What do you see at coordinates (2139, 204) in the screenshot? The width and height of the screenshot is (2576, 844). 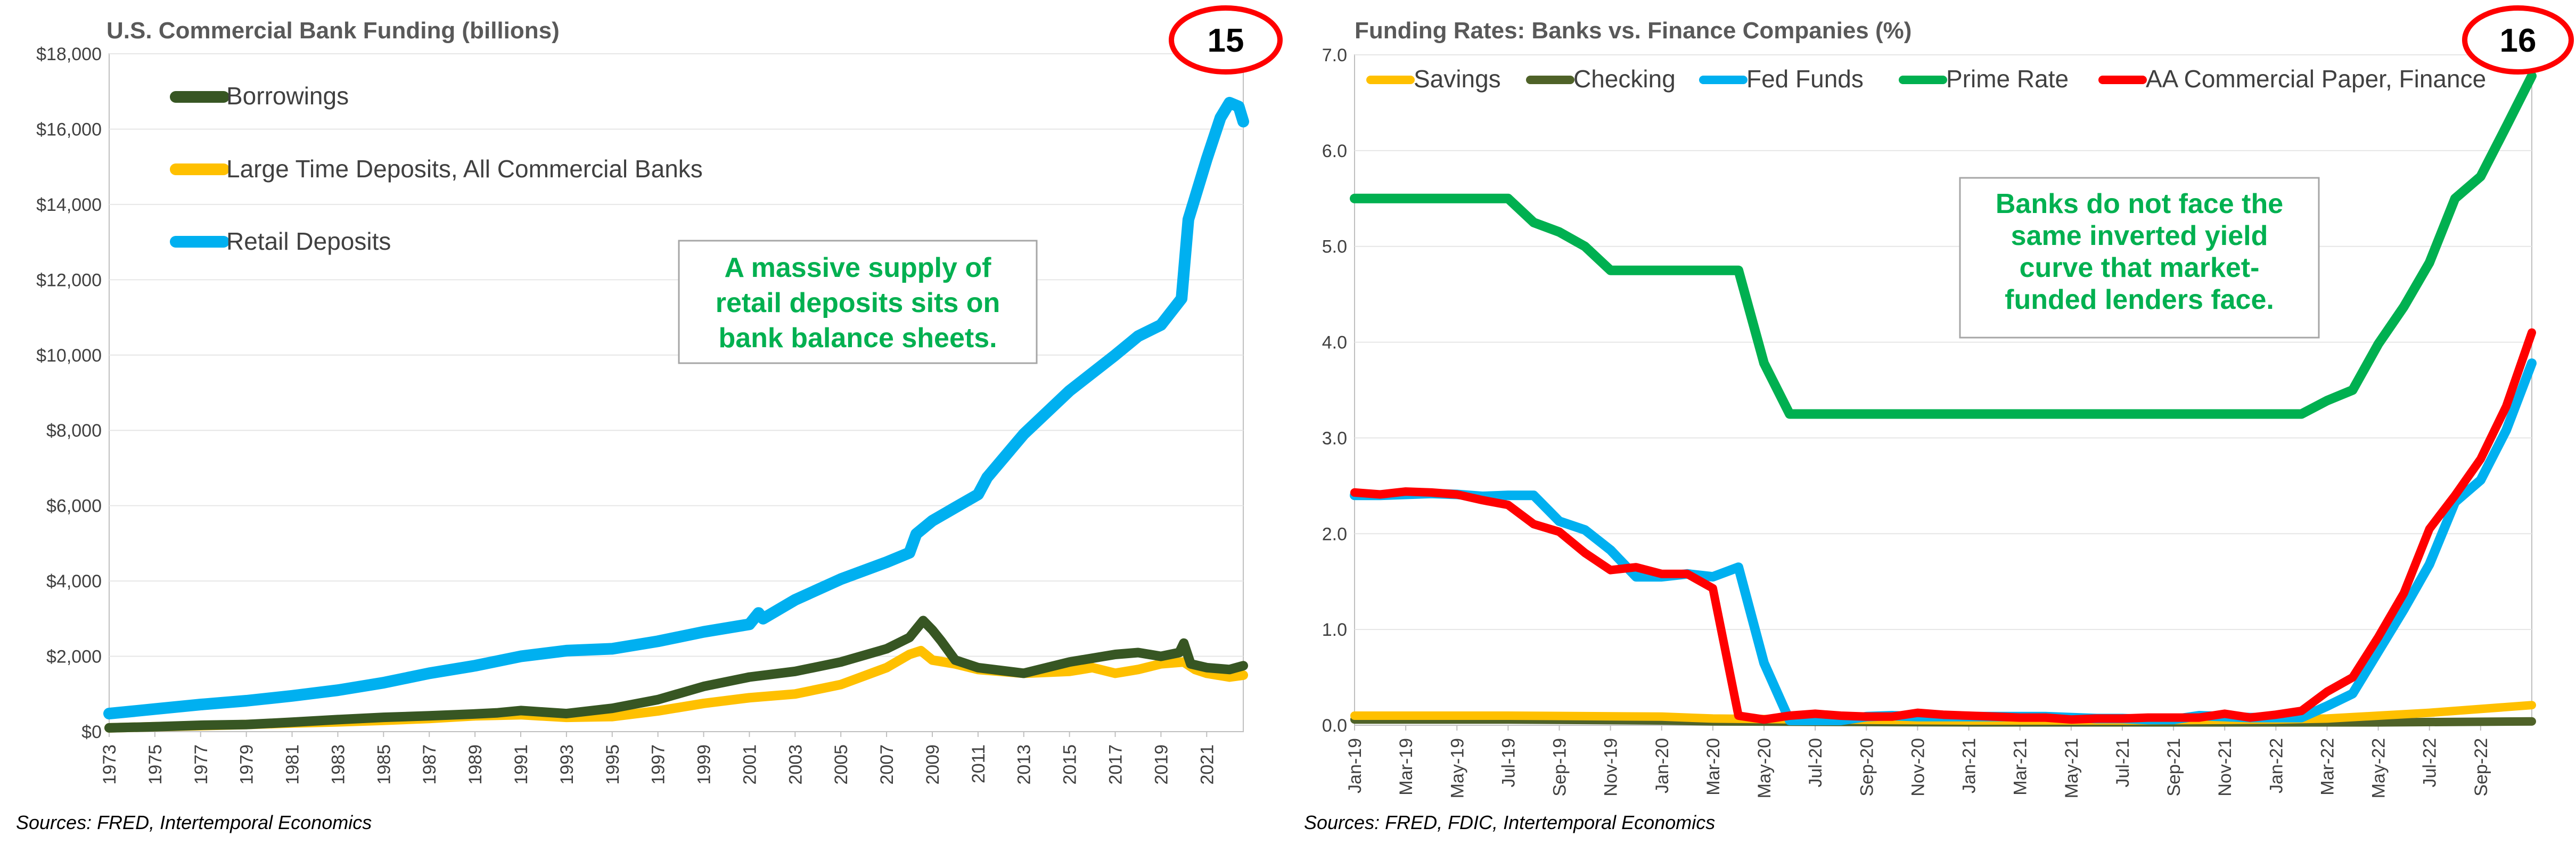 I see `annotation-line-1: Banks do not face the` at bounding box center [2139, 204].